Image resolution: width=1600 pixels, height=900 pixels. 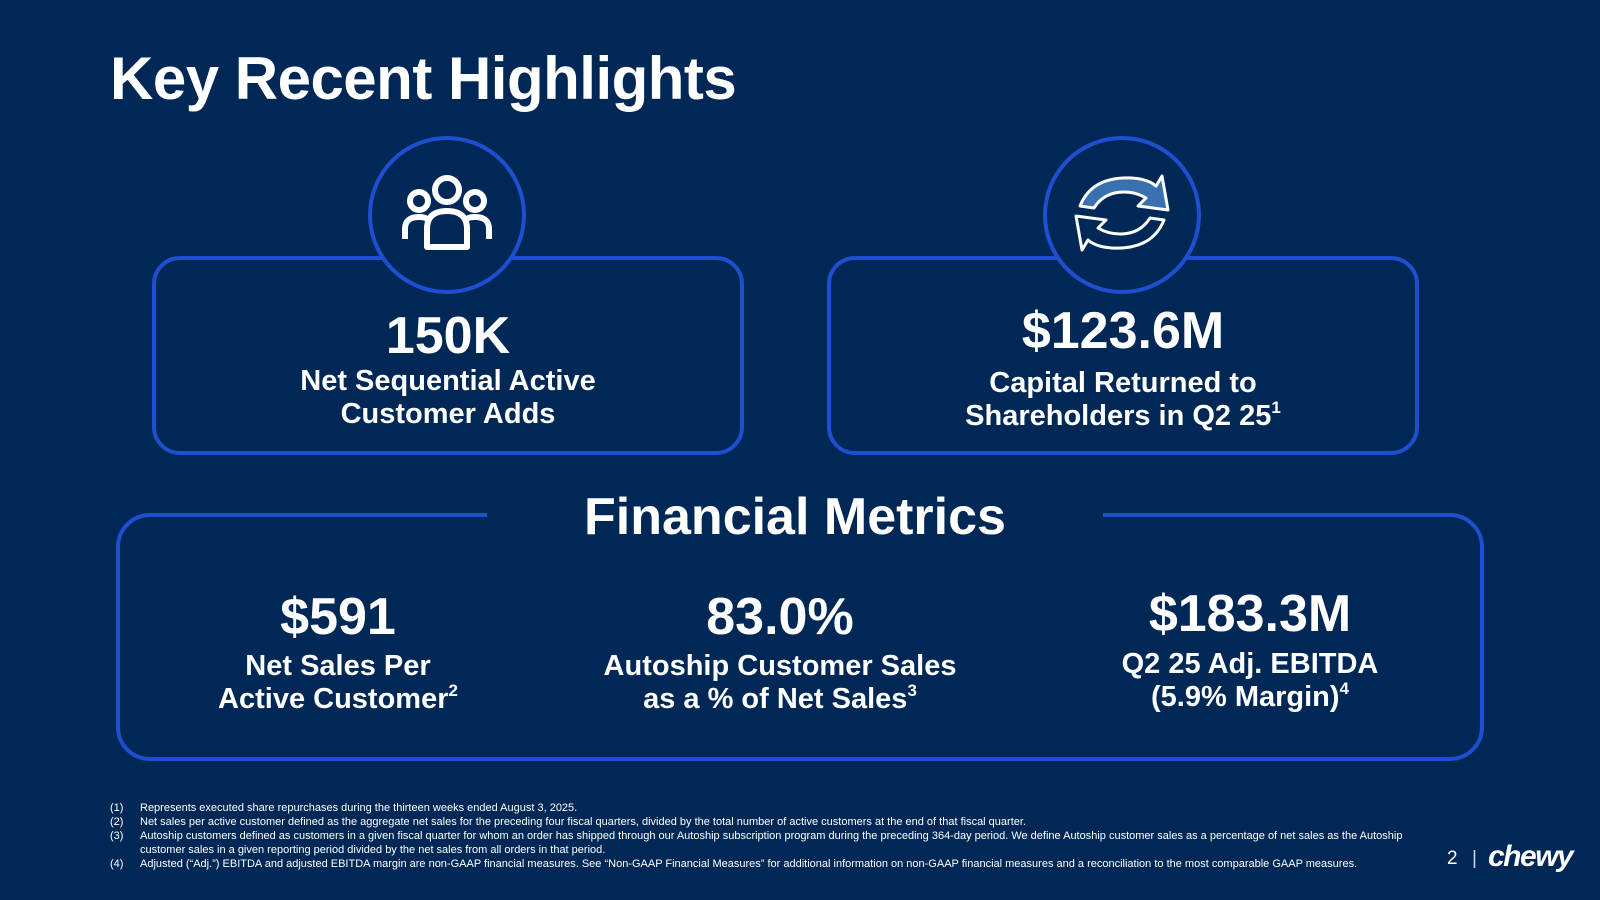 What do you see at coordinates (453, 690) in the screenshot?
I see `footnote-marker: 2` at bounding box center [453, 690].